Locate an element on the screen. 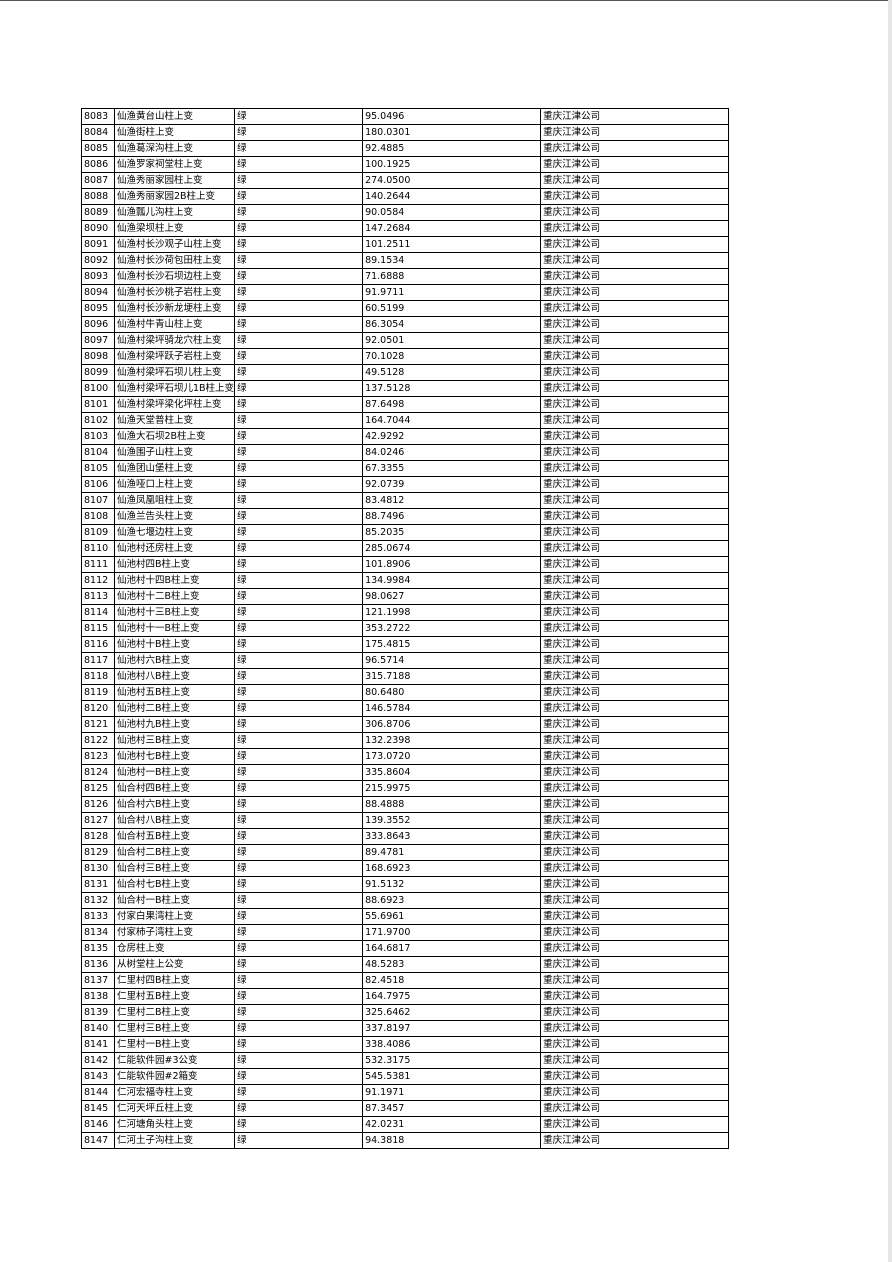 This screenshot has height=1262, width=892. cell-name: 仙渔天堂普柱上变 is located at coordinates (174, 420).